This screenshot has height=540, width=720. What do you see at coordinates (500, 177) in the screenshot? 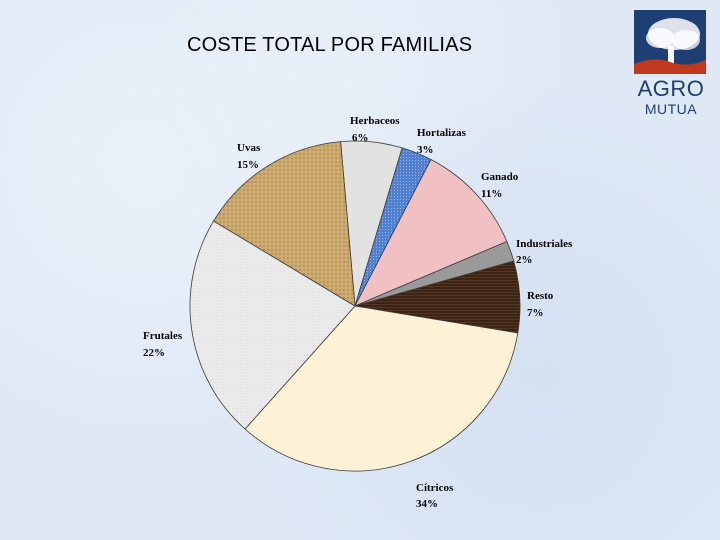
I see `slice-name-ganado: Ganado` at bounding box center [500, 177].